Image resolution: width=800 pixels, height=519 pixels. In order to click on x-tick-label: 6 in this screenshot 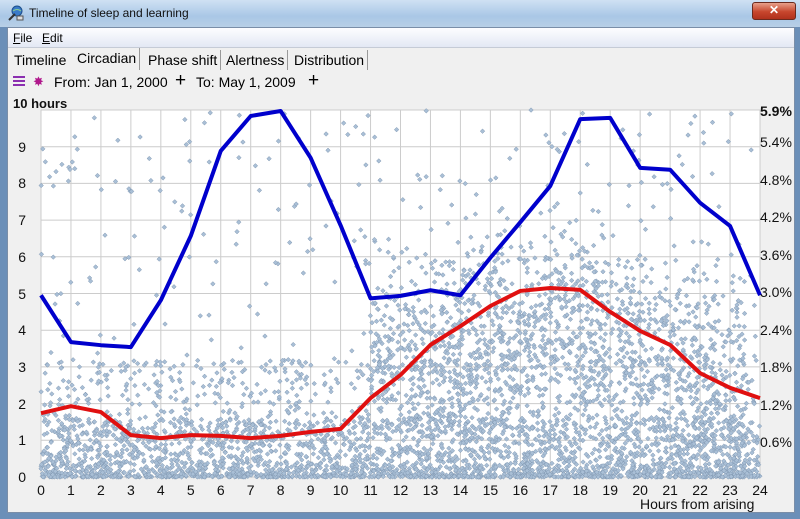, I will do `click(220, 490)`.